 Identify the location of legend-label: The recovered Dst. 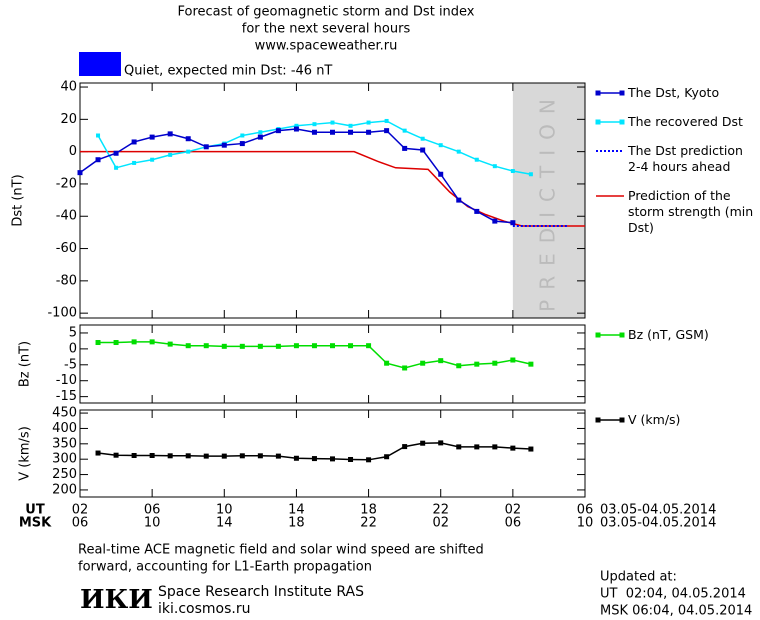
(685, 121).